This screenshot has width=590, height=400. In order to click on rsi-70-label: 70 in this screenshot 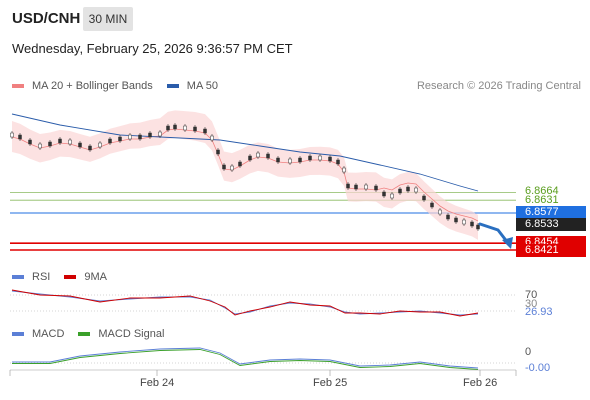, I will do `click(531, 295)`.